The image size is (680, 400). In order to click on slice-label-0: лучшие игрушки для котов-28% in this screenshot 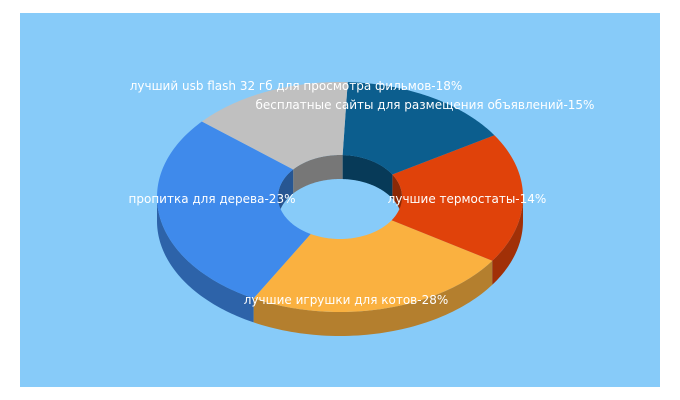, I will do `click(346, 300)`.